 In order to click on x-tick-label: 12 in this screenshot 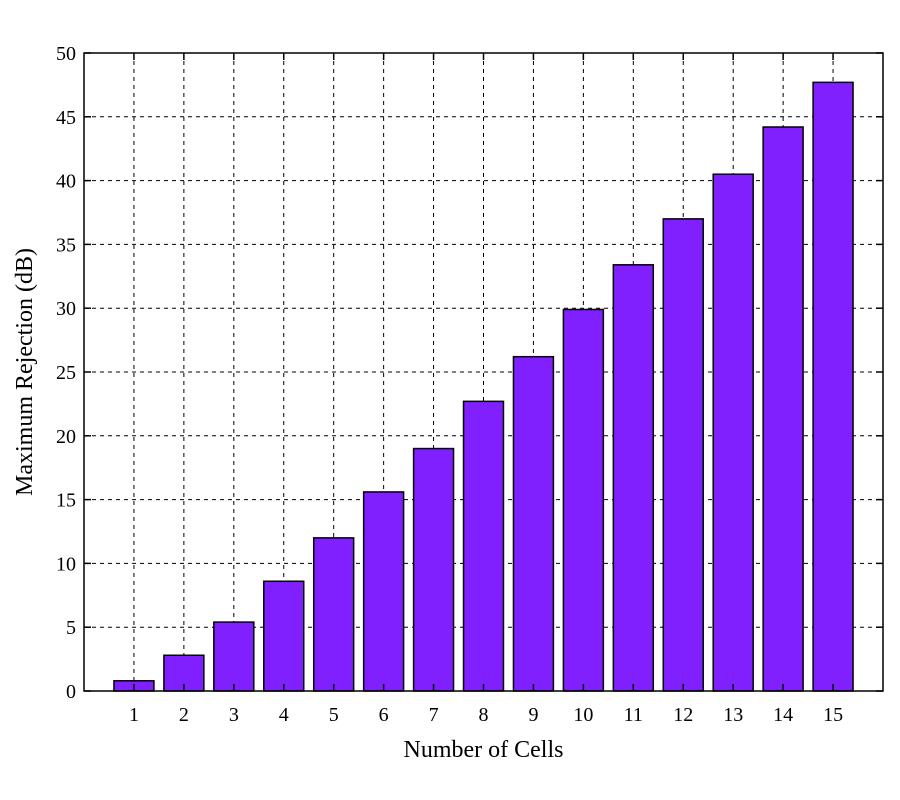, I will do `click(683, 715)`.